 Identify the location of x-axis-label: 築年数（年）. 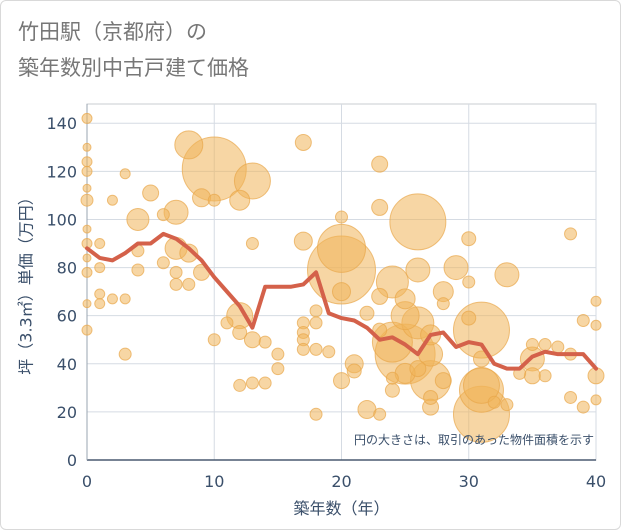
(341, 508).